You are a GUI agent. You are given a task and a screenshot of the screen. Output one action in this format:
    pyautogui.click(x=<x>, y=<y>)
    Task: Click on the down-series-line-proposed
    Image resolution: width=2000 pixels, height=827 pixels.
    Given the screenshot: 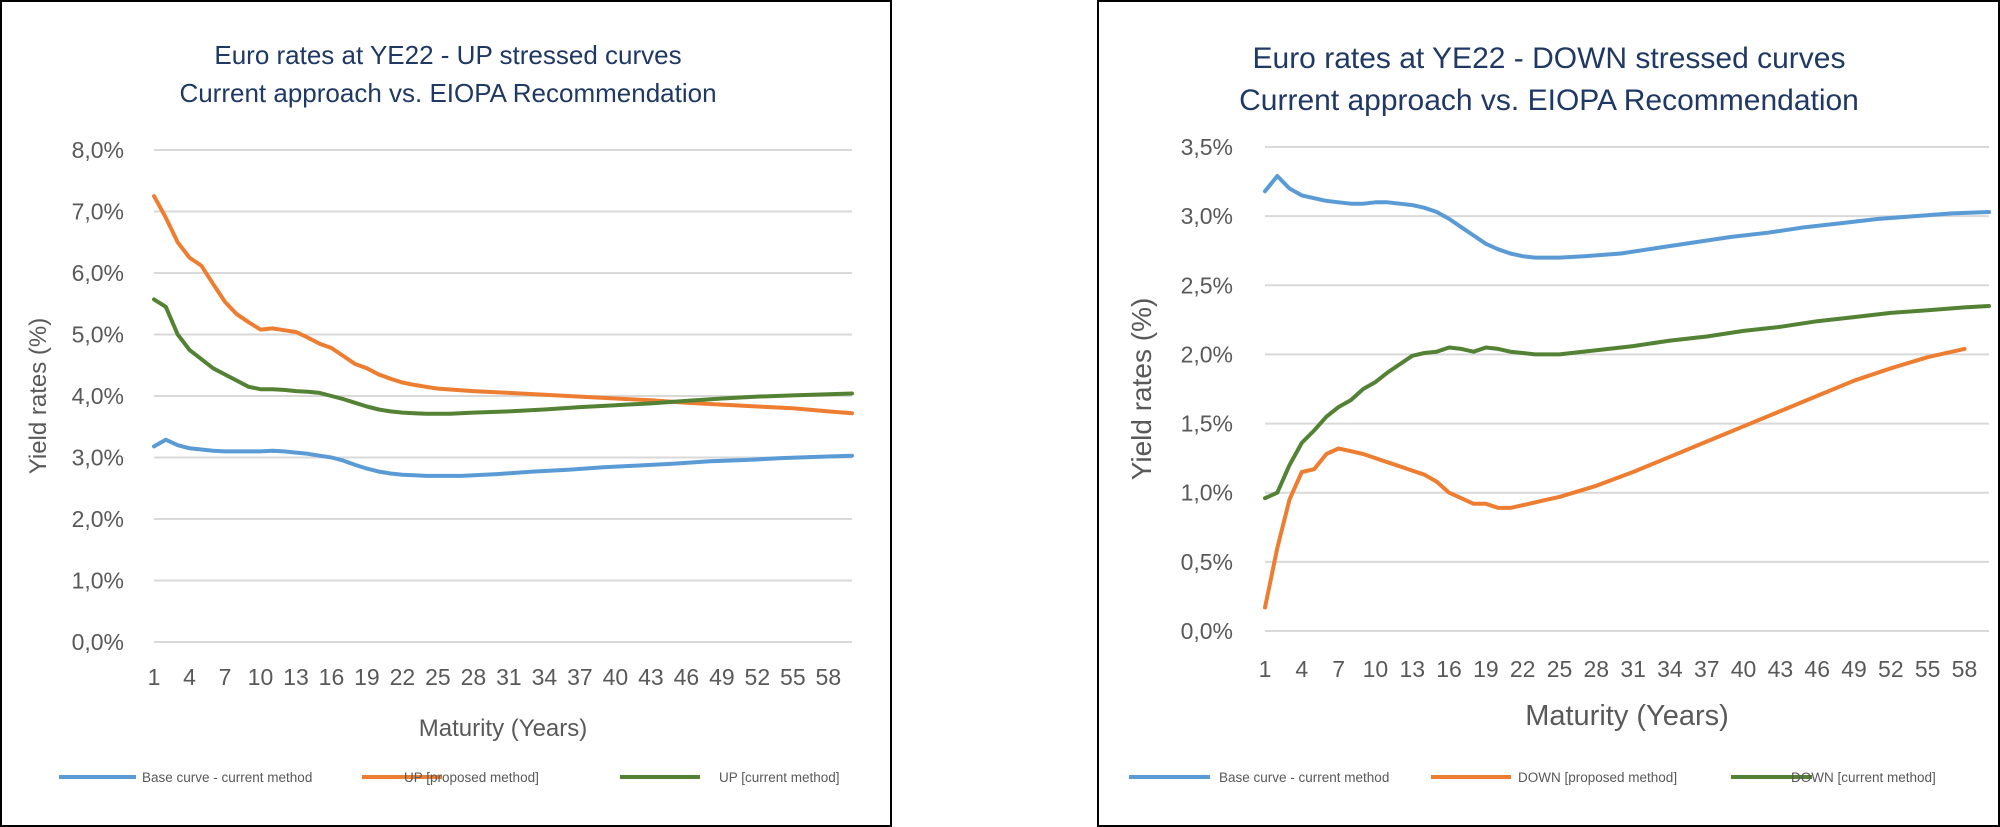 What is the action you would take?
    pyautogui.click(x=1615, y=478)
    